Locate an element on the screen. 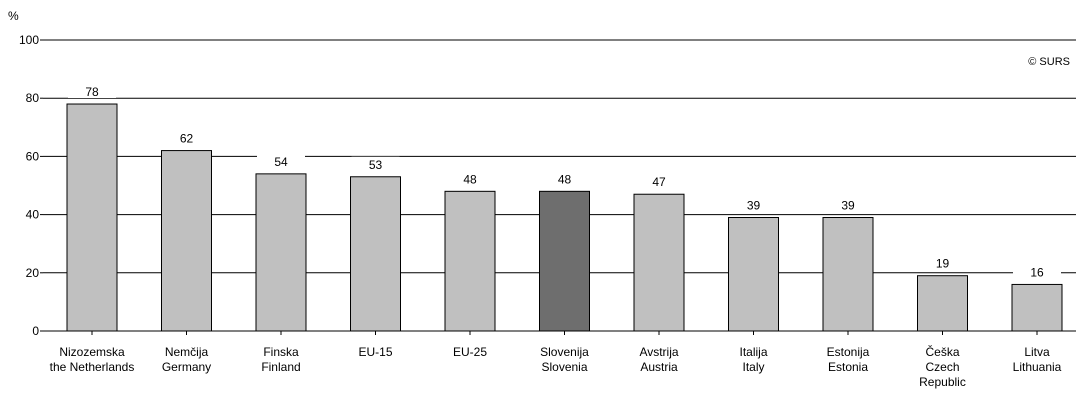 Image resolution: width=1076 pixels, height=399 pixels. category-label: Germany is located at coordinates (186, 367).